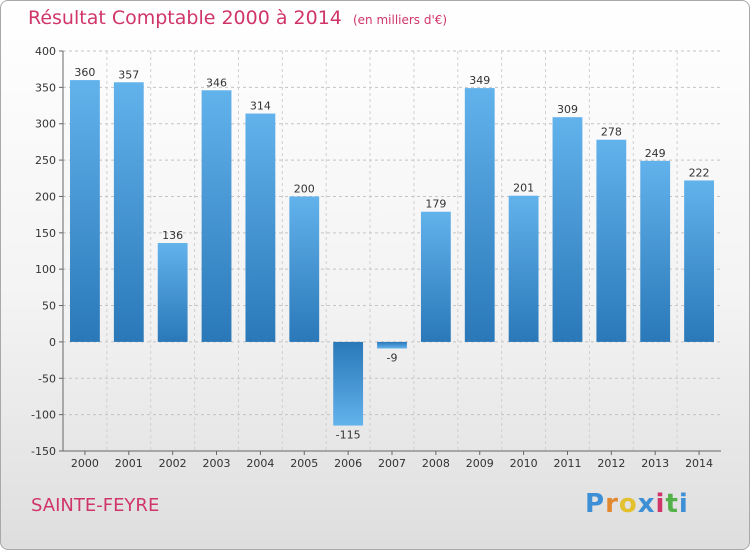 This screenshot has width=750, height=550. Describe the element at coordinates (435, 204) in the screenshot. I see `data-label: 179` at that location.